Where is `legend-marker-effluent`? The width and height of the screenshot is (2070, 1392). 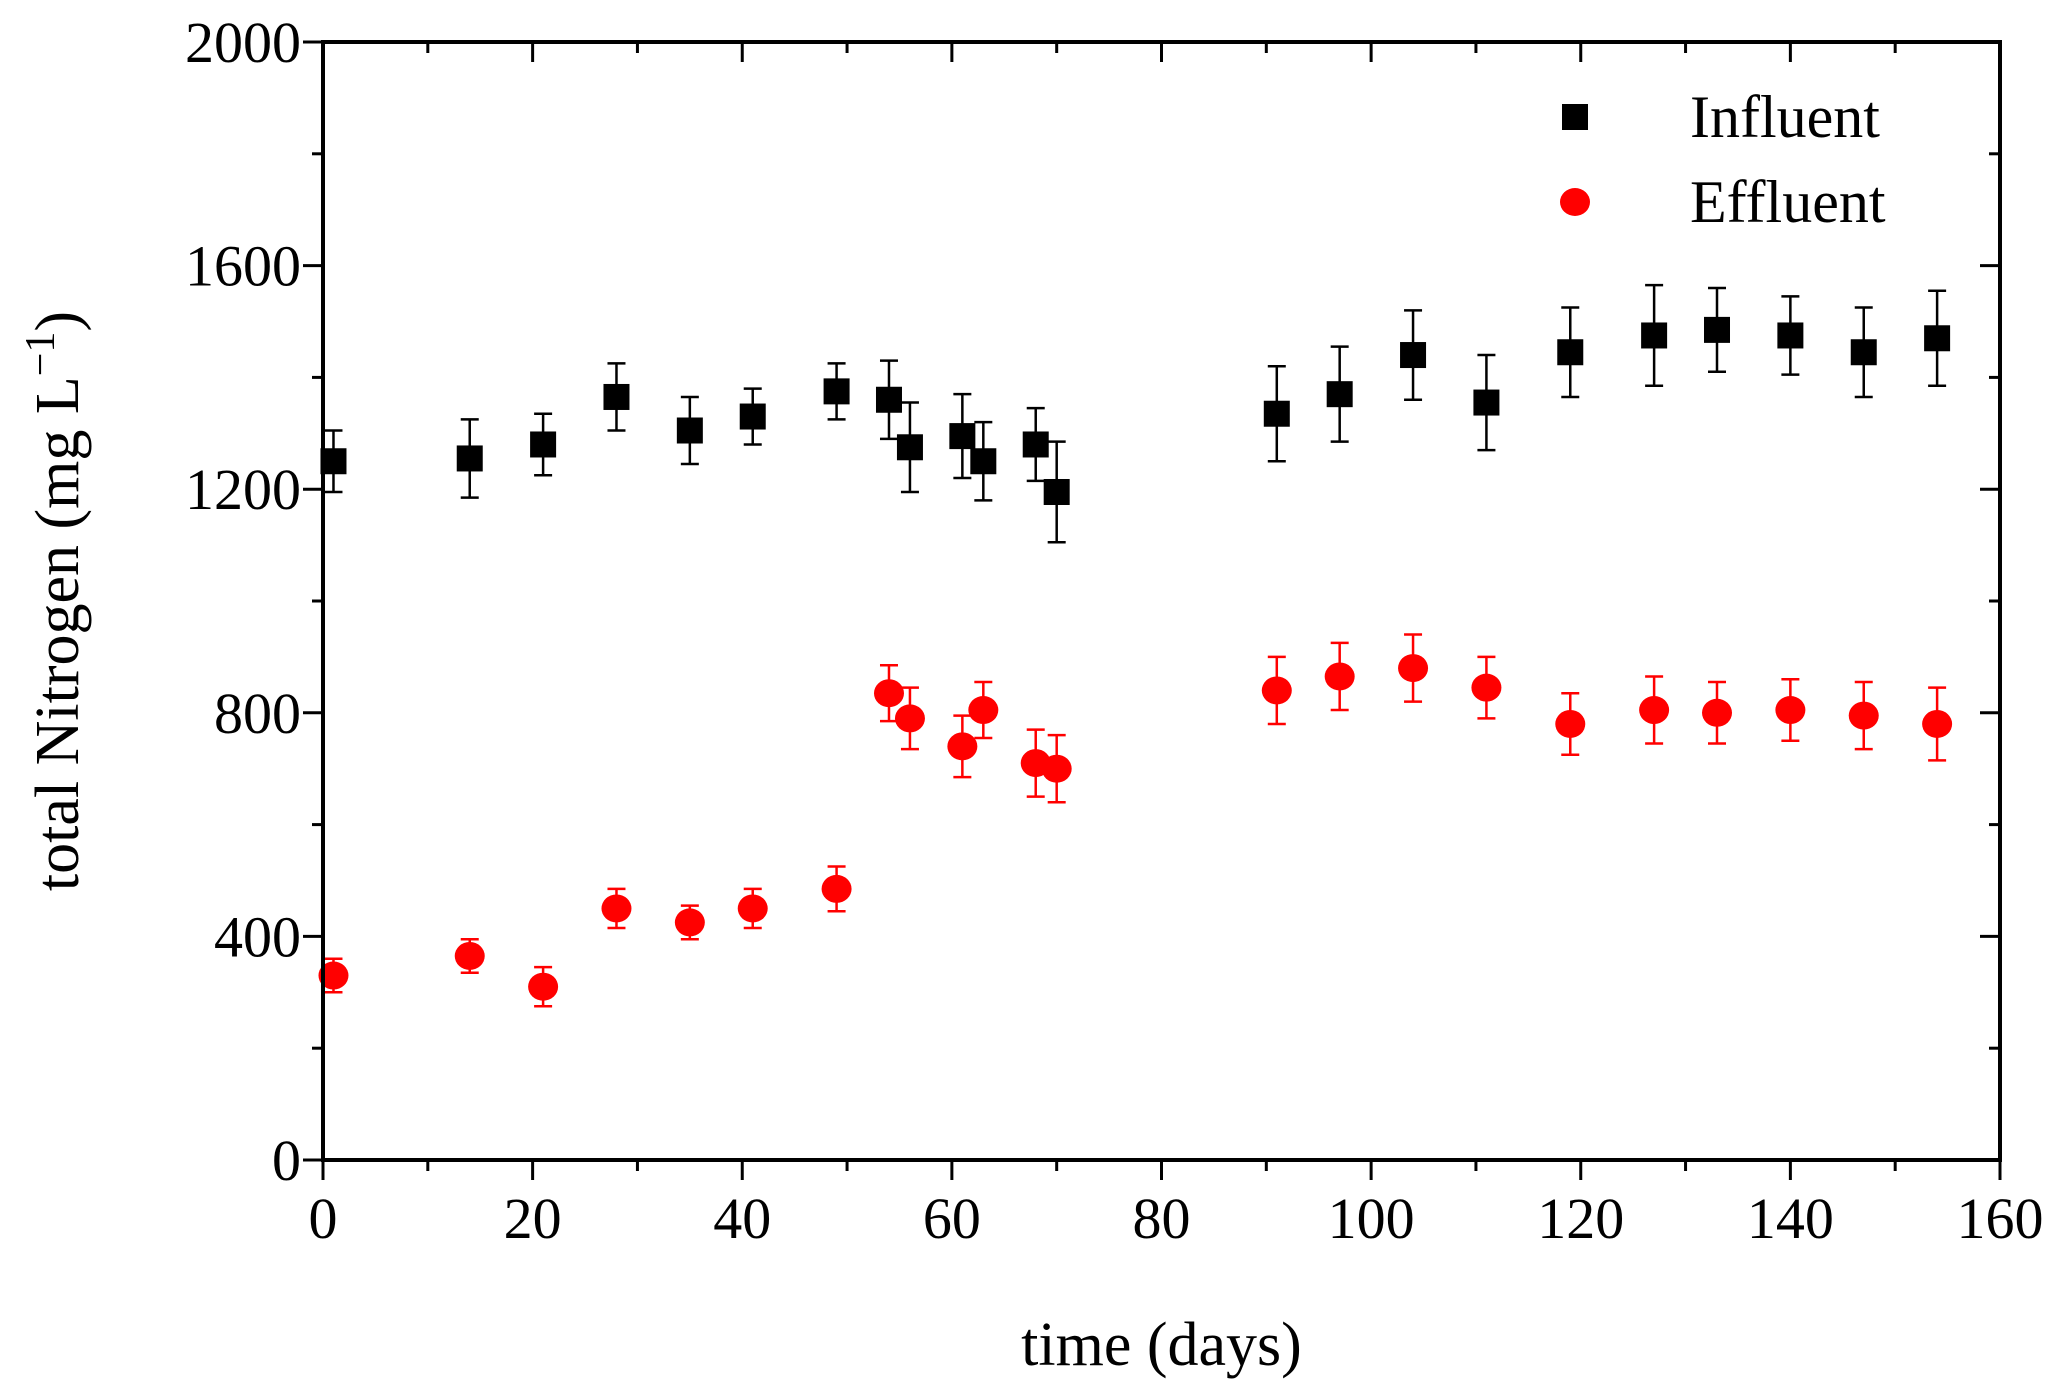 legend-marker-effluent is located at coordinates (1575, 202).